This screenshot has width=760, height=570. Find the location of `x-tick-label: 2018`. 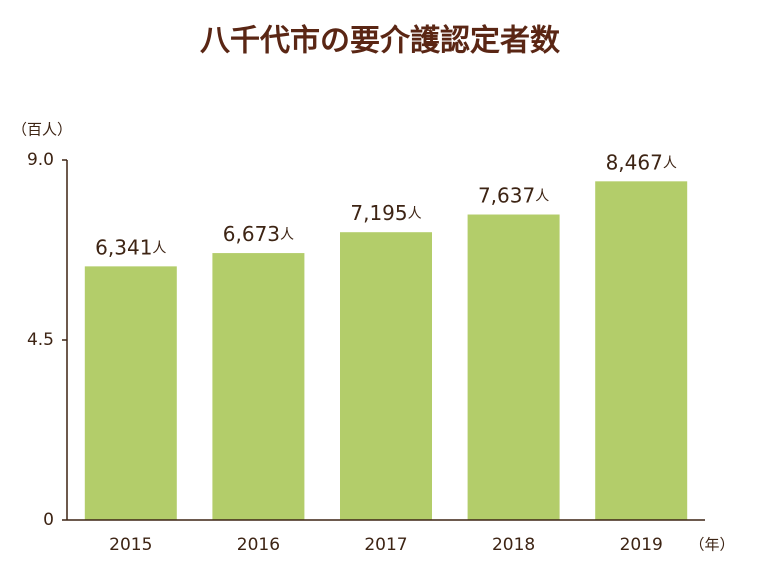

x-tick-label: 2018 is located at coordinates (513, 545).